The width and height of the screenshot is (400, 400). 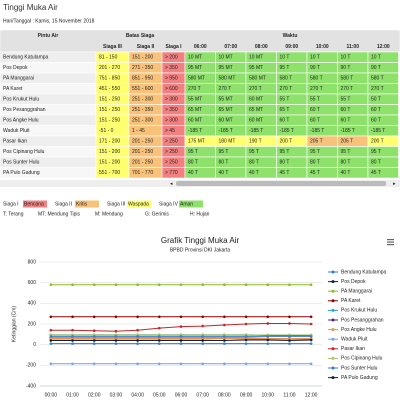 What do you see at coordinates (356, 292) in the screenshot?
I see `legend-label: PA Manggarai` at bounding box center [356, 292].